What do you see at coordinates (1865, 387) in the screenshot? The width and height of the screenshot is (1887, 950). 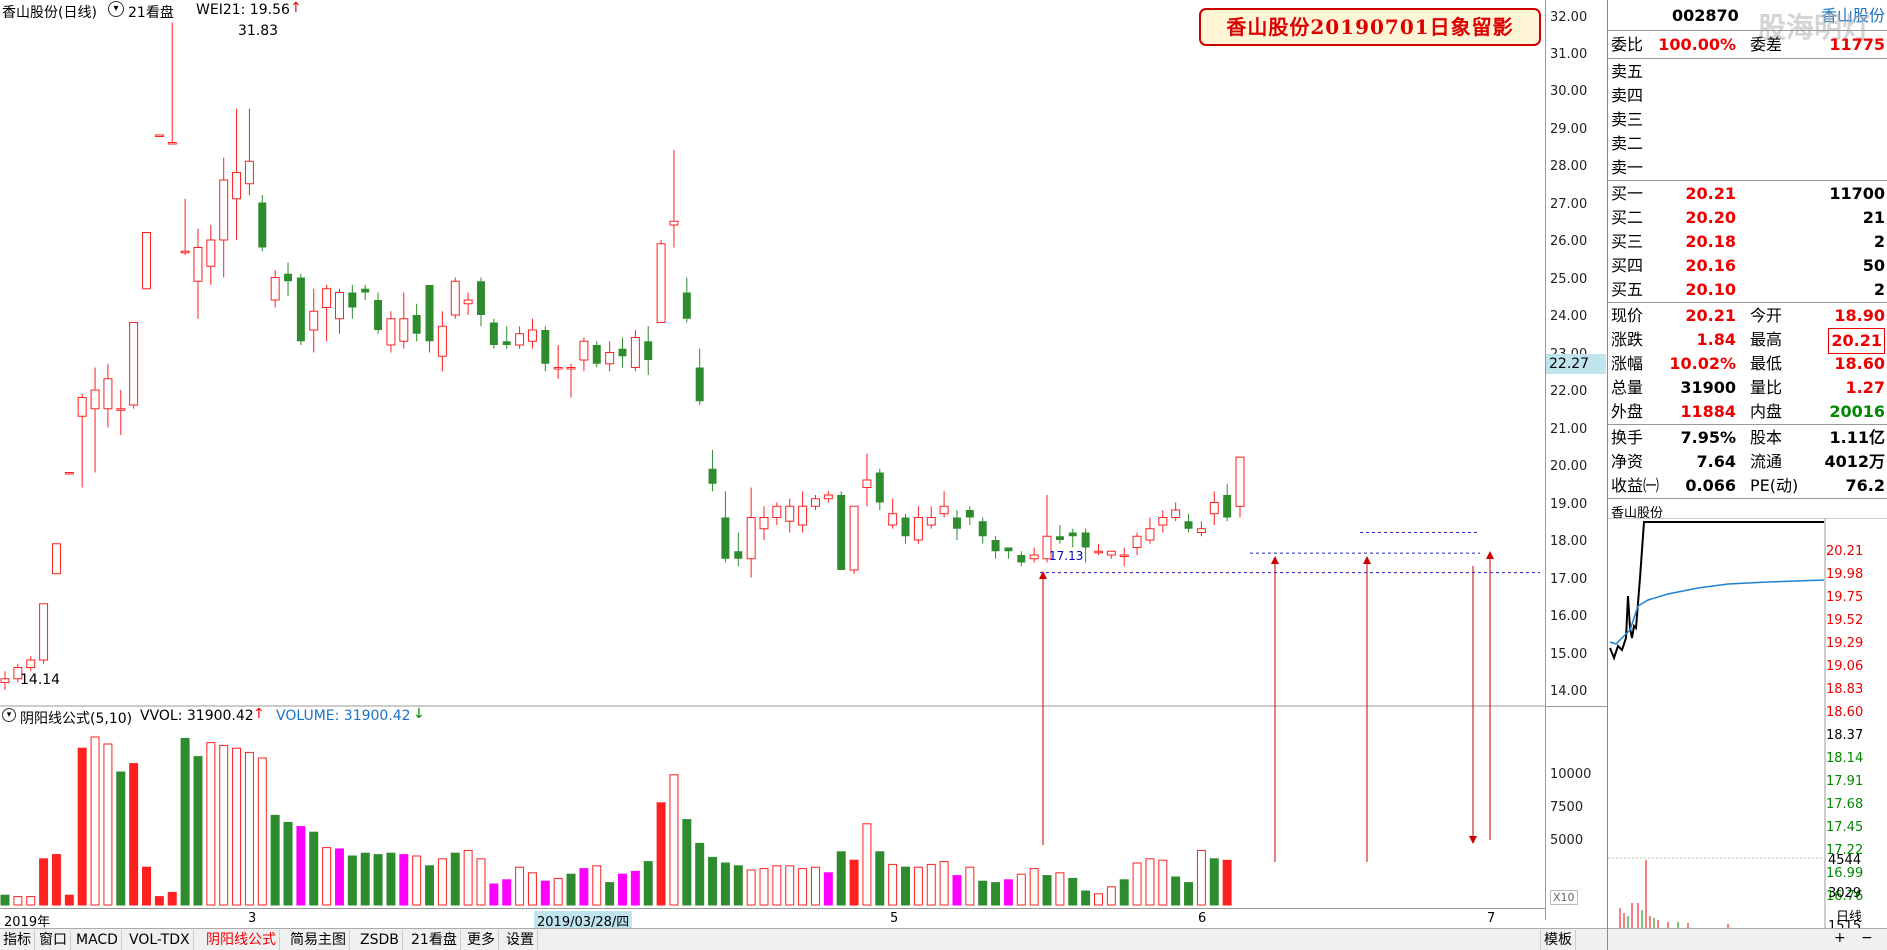 I see `stat-value: 1.27` at bounding box center [1865, 387].